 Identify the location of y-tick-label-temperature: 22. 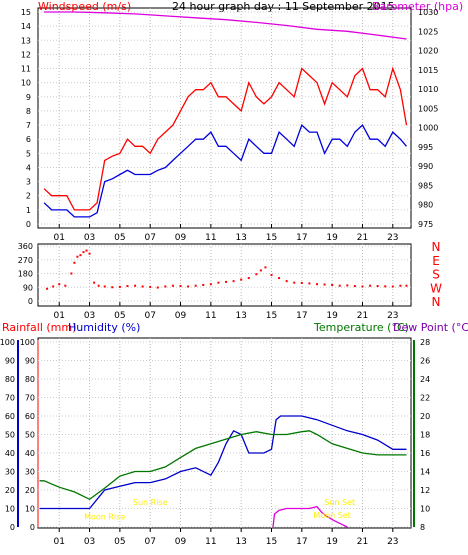
(425, 398).